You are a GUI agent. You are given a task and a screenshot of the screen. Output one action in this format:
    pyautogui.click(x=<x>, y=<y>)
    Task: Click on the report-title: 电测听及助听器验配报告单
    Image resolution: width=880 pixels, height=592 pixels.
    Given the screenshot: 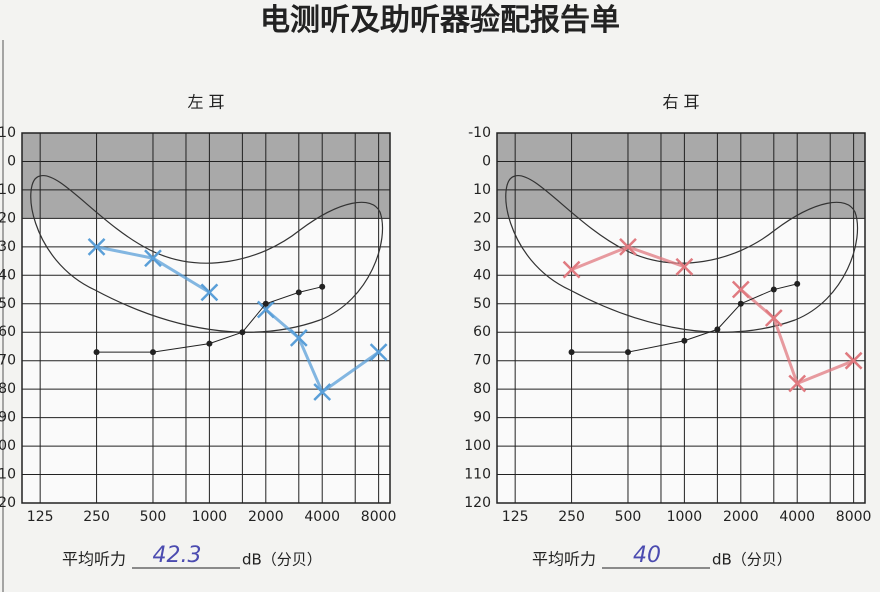 What is the action you would take?
    pyautogui.click(x=440, y=20)
    